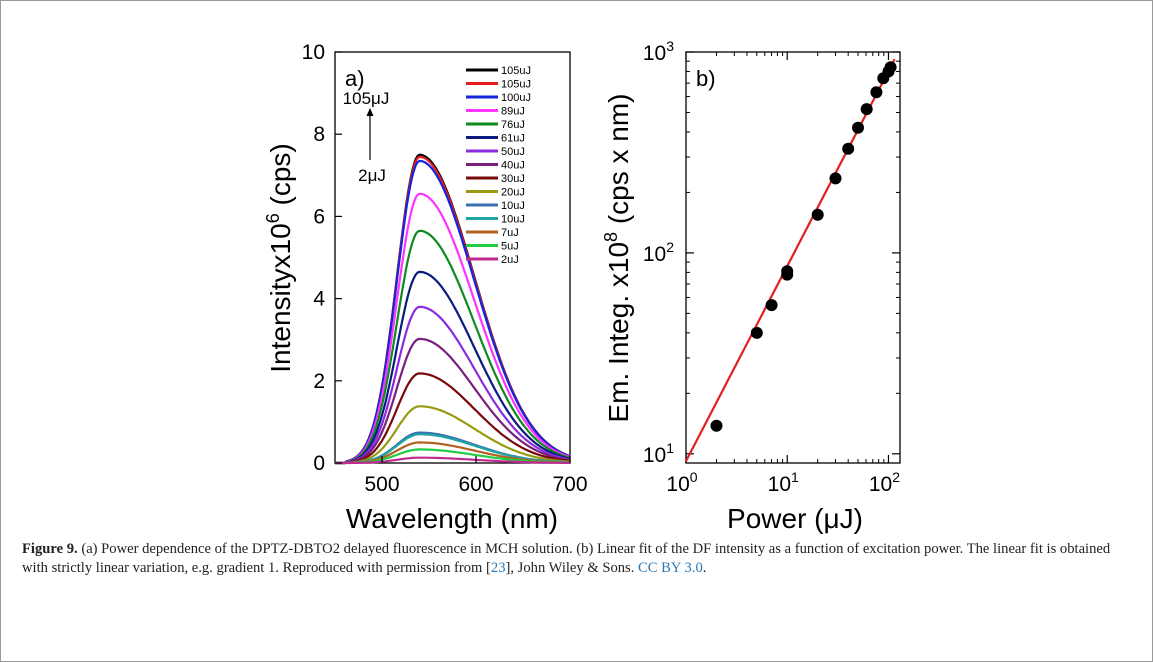 This screenshot has width=1153, height=662. What do you see at coordinates (280, 297) in the screenshot?
I see `panel-a-ylabel-main: Intensityx10` at bounding box center [280, 297].